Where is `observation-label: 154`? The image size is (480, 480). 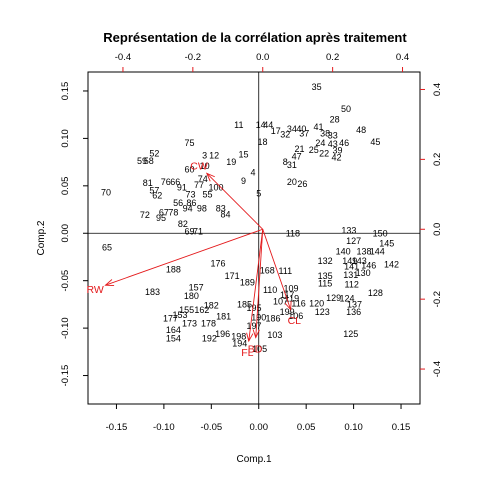 observation-label: 154 is located at coordinates (173, 339).